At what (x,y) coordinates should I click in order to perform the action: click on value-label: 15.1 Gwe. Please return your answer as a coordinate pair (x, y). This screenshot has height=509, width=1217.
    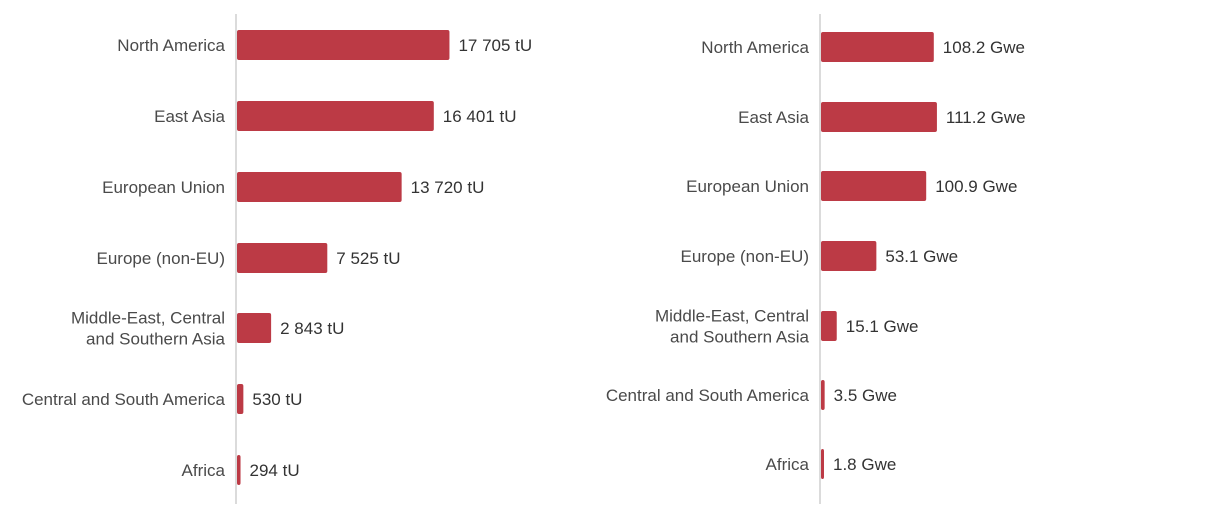
    Looking at the image, I should click on (882, 326).